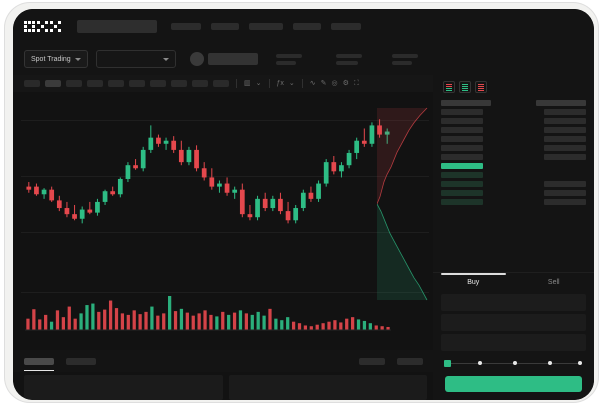  I want to click on app-header, so click(303, 26).